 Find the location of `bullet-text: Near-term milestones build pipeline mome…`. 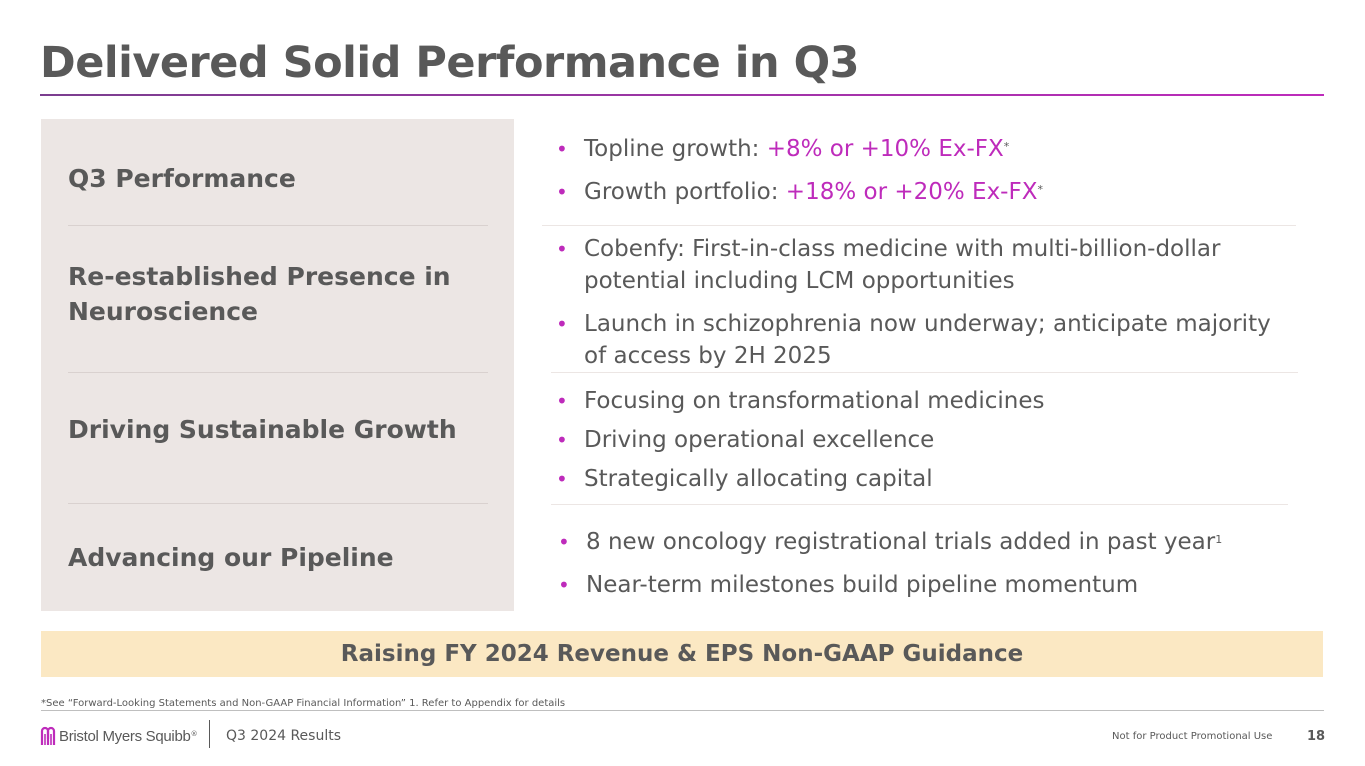

bullet-text: Near-term milestones build pipeline mome… is located at coordinates (862, 585).